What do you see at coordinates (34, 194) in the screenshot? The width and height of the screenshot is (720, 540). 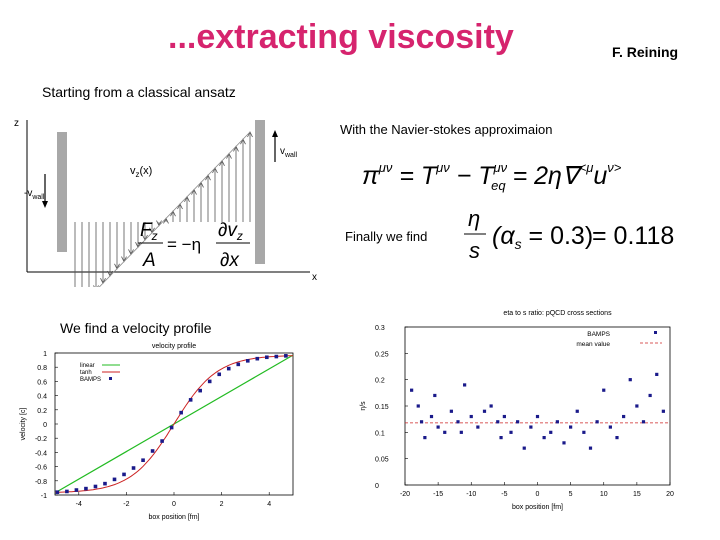 I see `neg-vwall-label: -vwall` at bounding box center [34, 194].